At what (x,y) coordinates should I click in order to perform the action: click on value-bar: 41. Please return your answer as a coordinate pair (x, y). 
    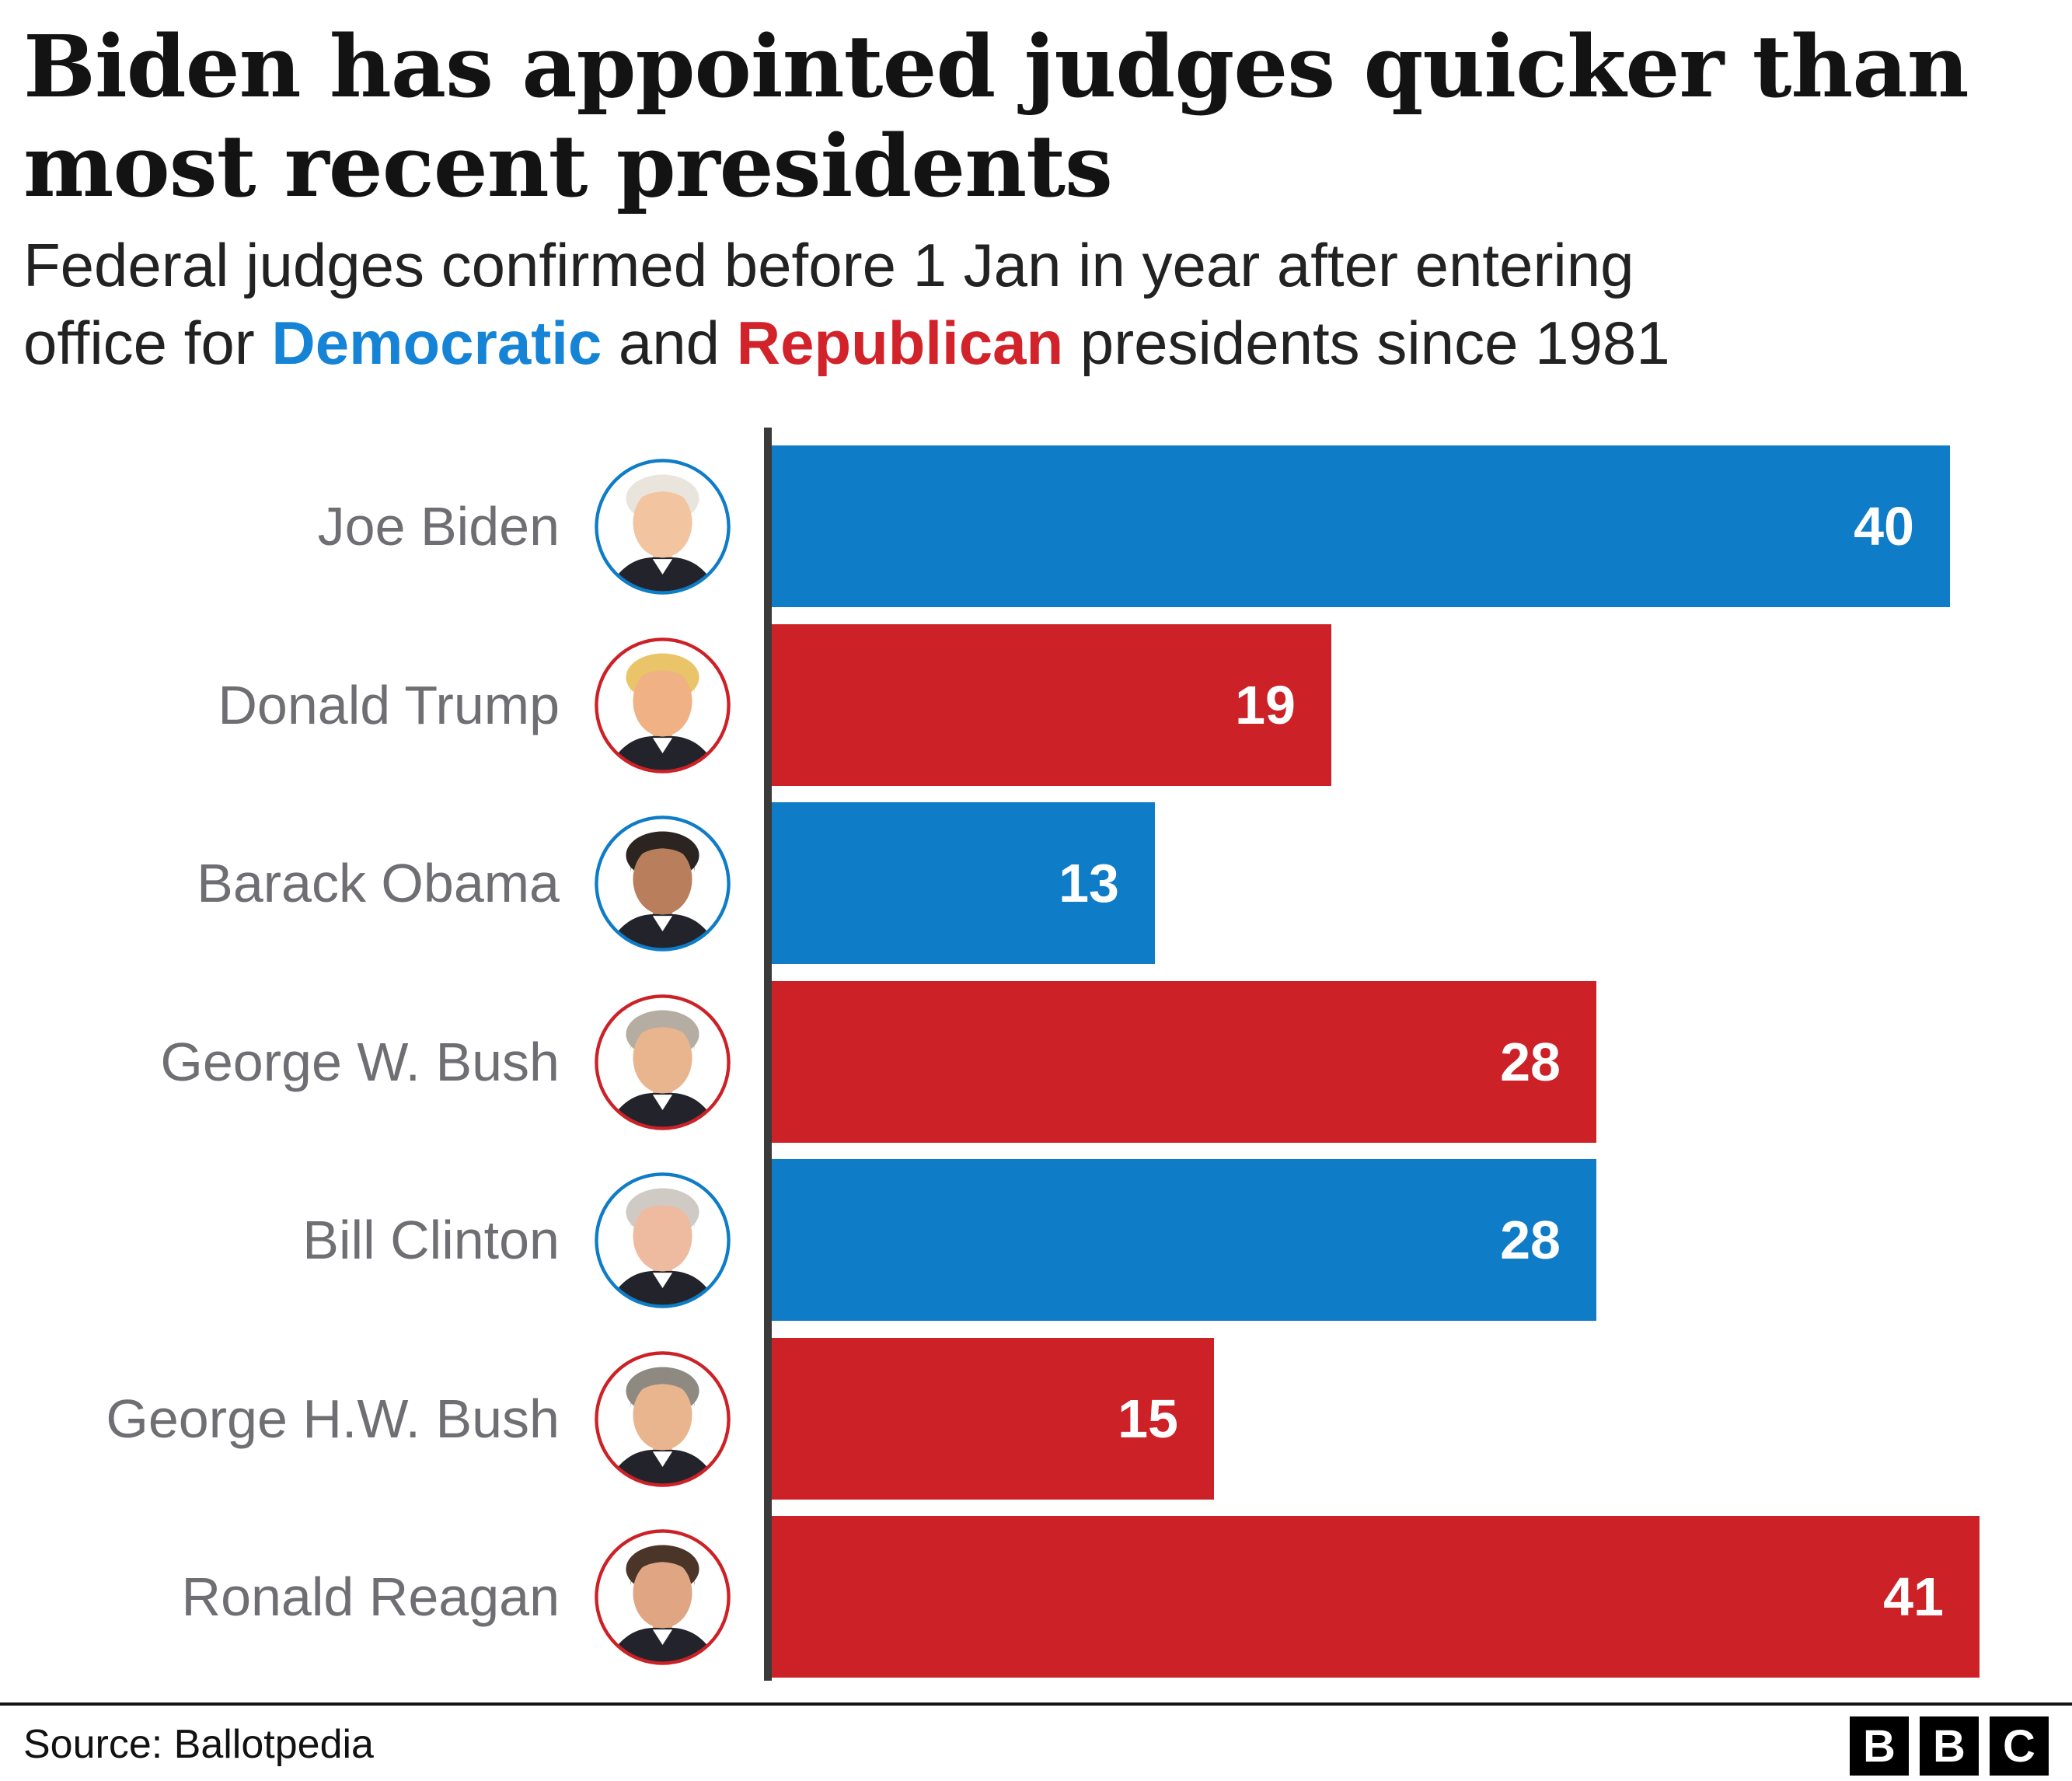
    Looking at the image, I should click on (1376, 1597).